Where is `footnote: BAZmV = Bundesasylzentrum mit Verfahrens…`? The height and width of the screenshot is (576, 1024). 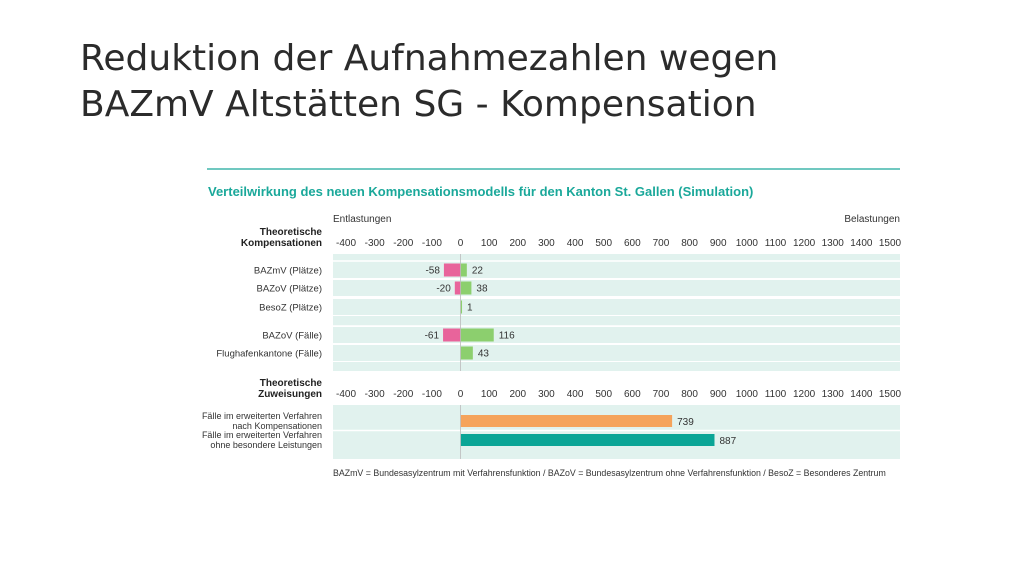 footnote: BAZmV = Bundesasylzentrum mit Verfahrens… is located at coordinates (609, 473).